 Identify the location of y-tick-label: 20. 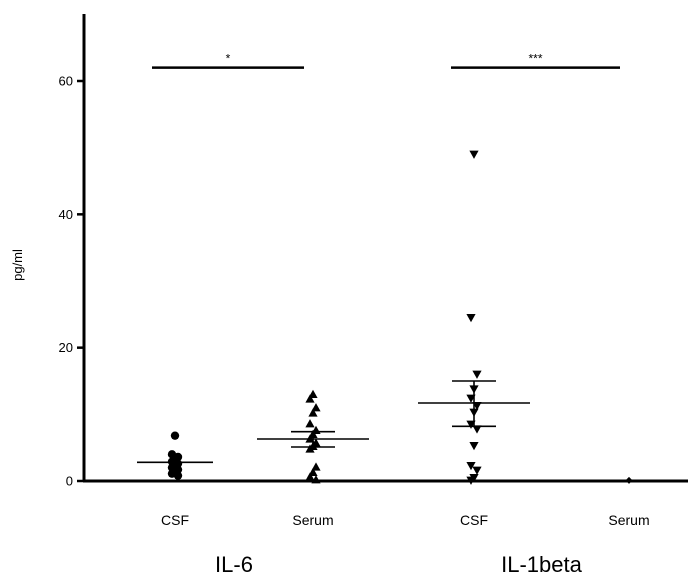
(66, 347).